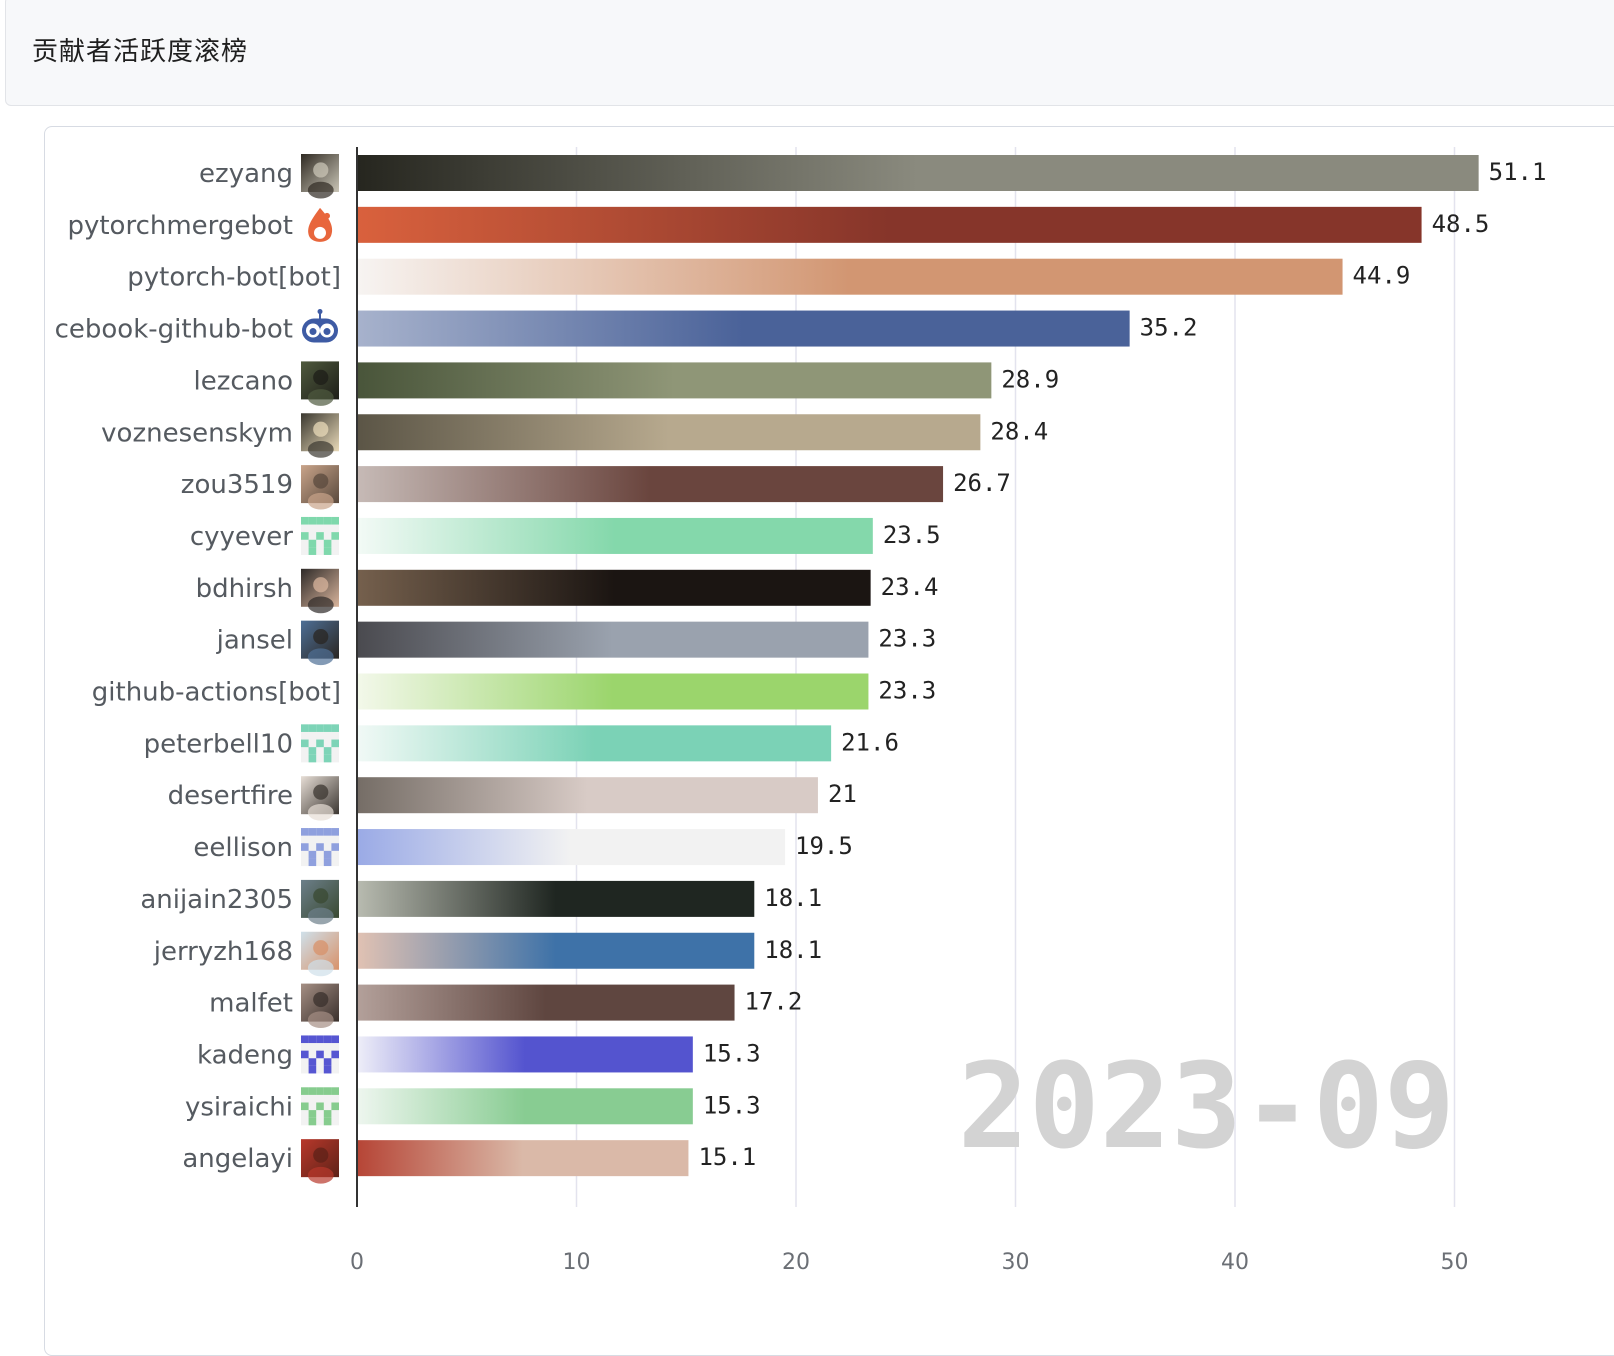  Describe the element at coordinates (842, 794) in the screenshot. I see `value-label: 21` at that location.